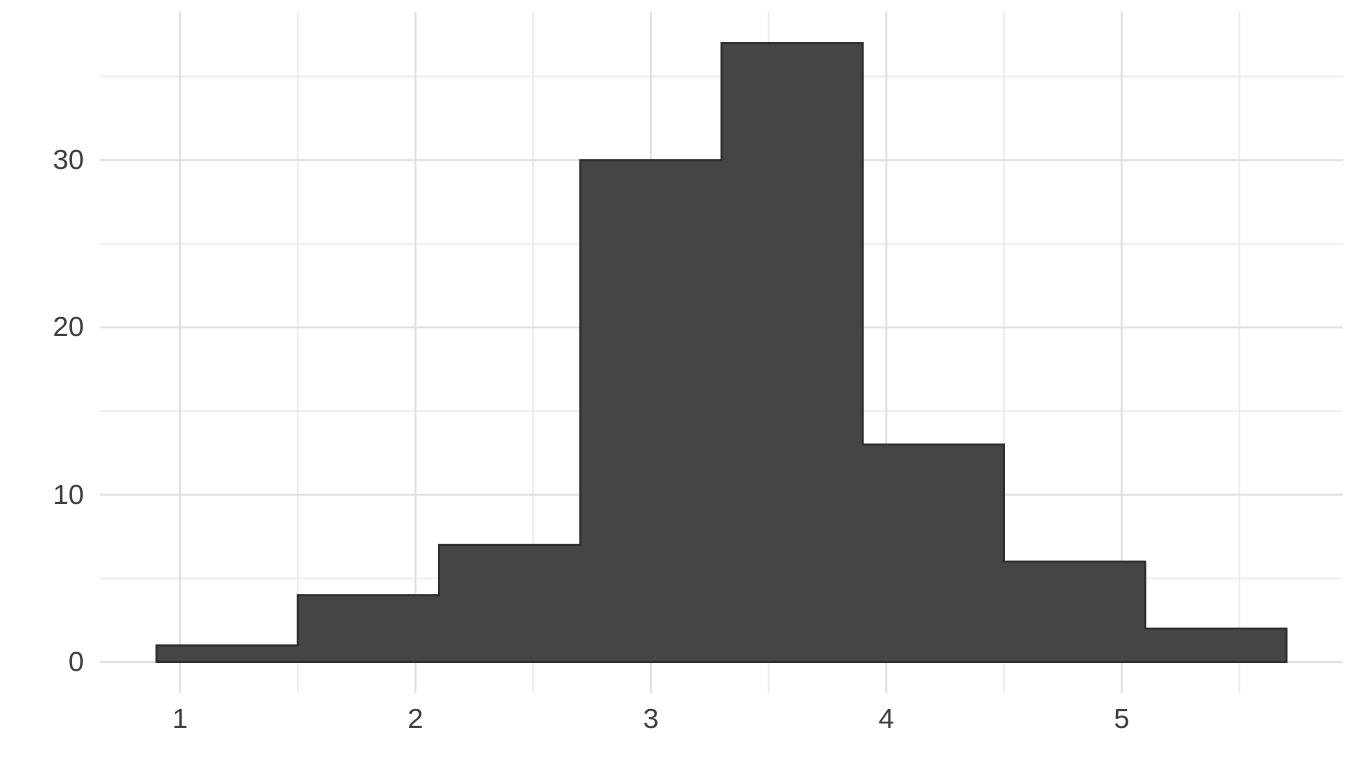 The image size is (1360, 784). Describe the element at coordinates (180, 718) in the screenshot. I see `x-tick-label: 1` at that location.